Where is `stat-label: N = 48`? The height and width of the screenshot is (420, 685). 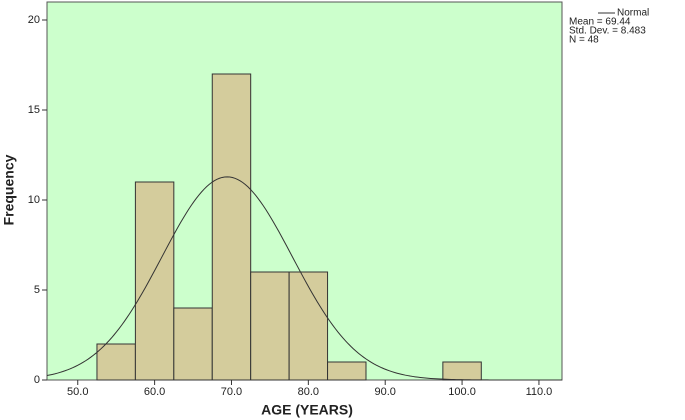 stat-label: N = 48 is located at coordinates (584, 40).